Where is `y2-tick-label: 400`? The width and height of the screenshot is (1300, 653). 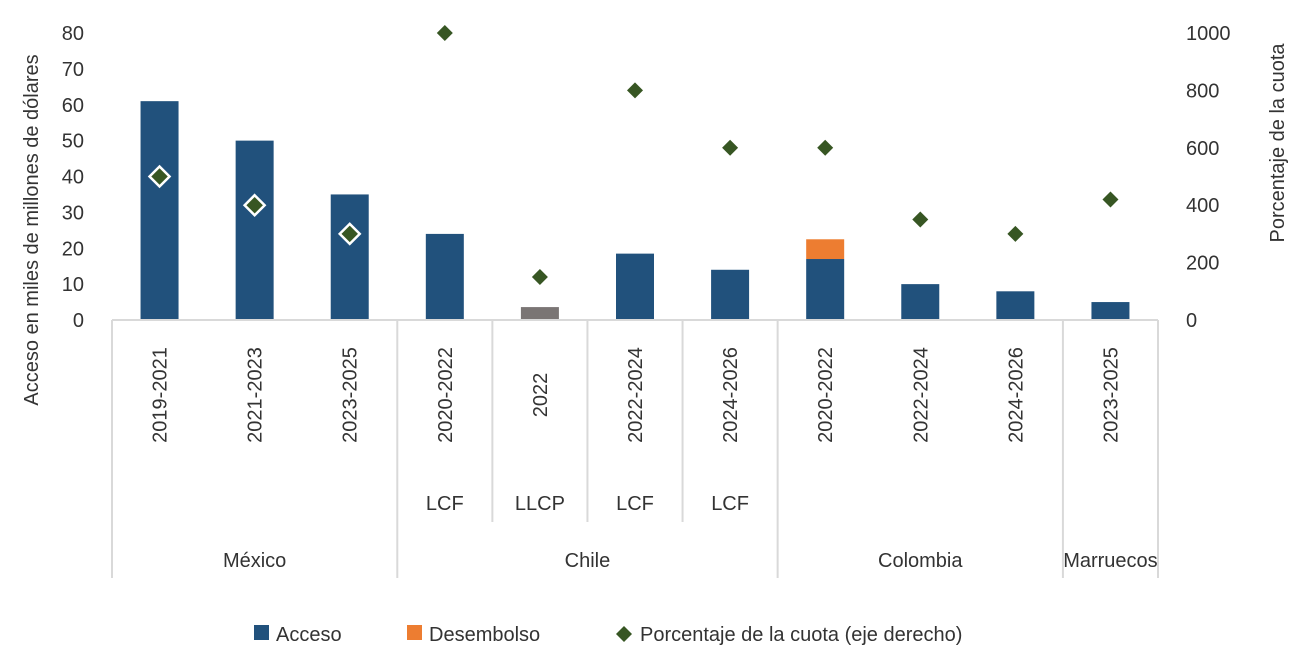 y2-tick-label: 400 is located at coordinates (1202, 206).